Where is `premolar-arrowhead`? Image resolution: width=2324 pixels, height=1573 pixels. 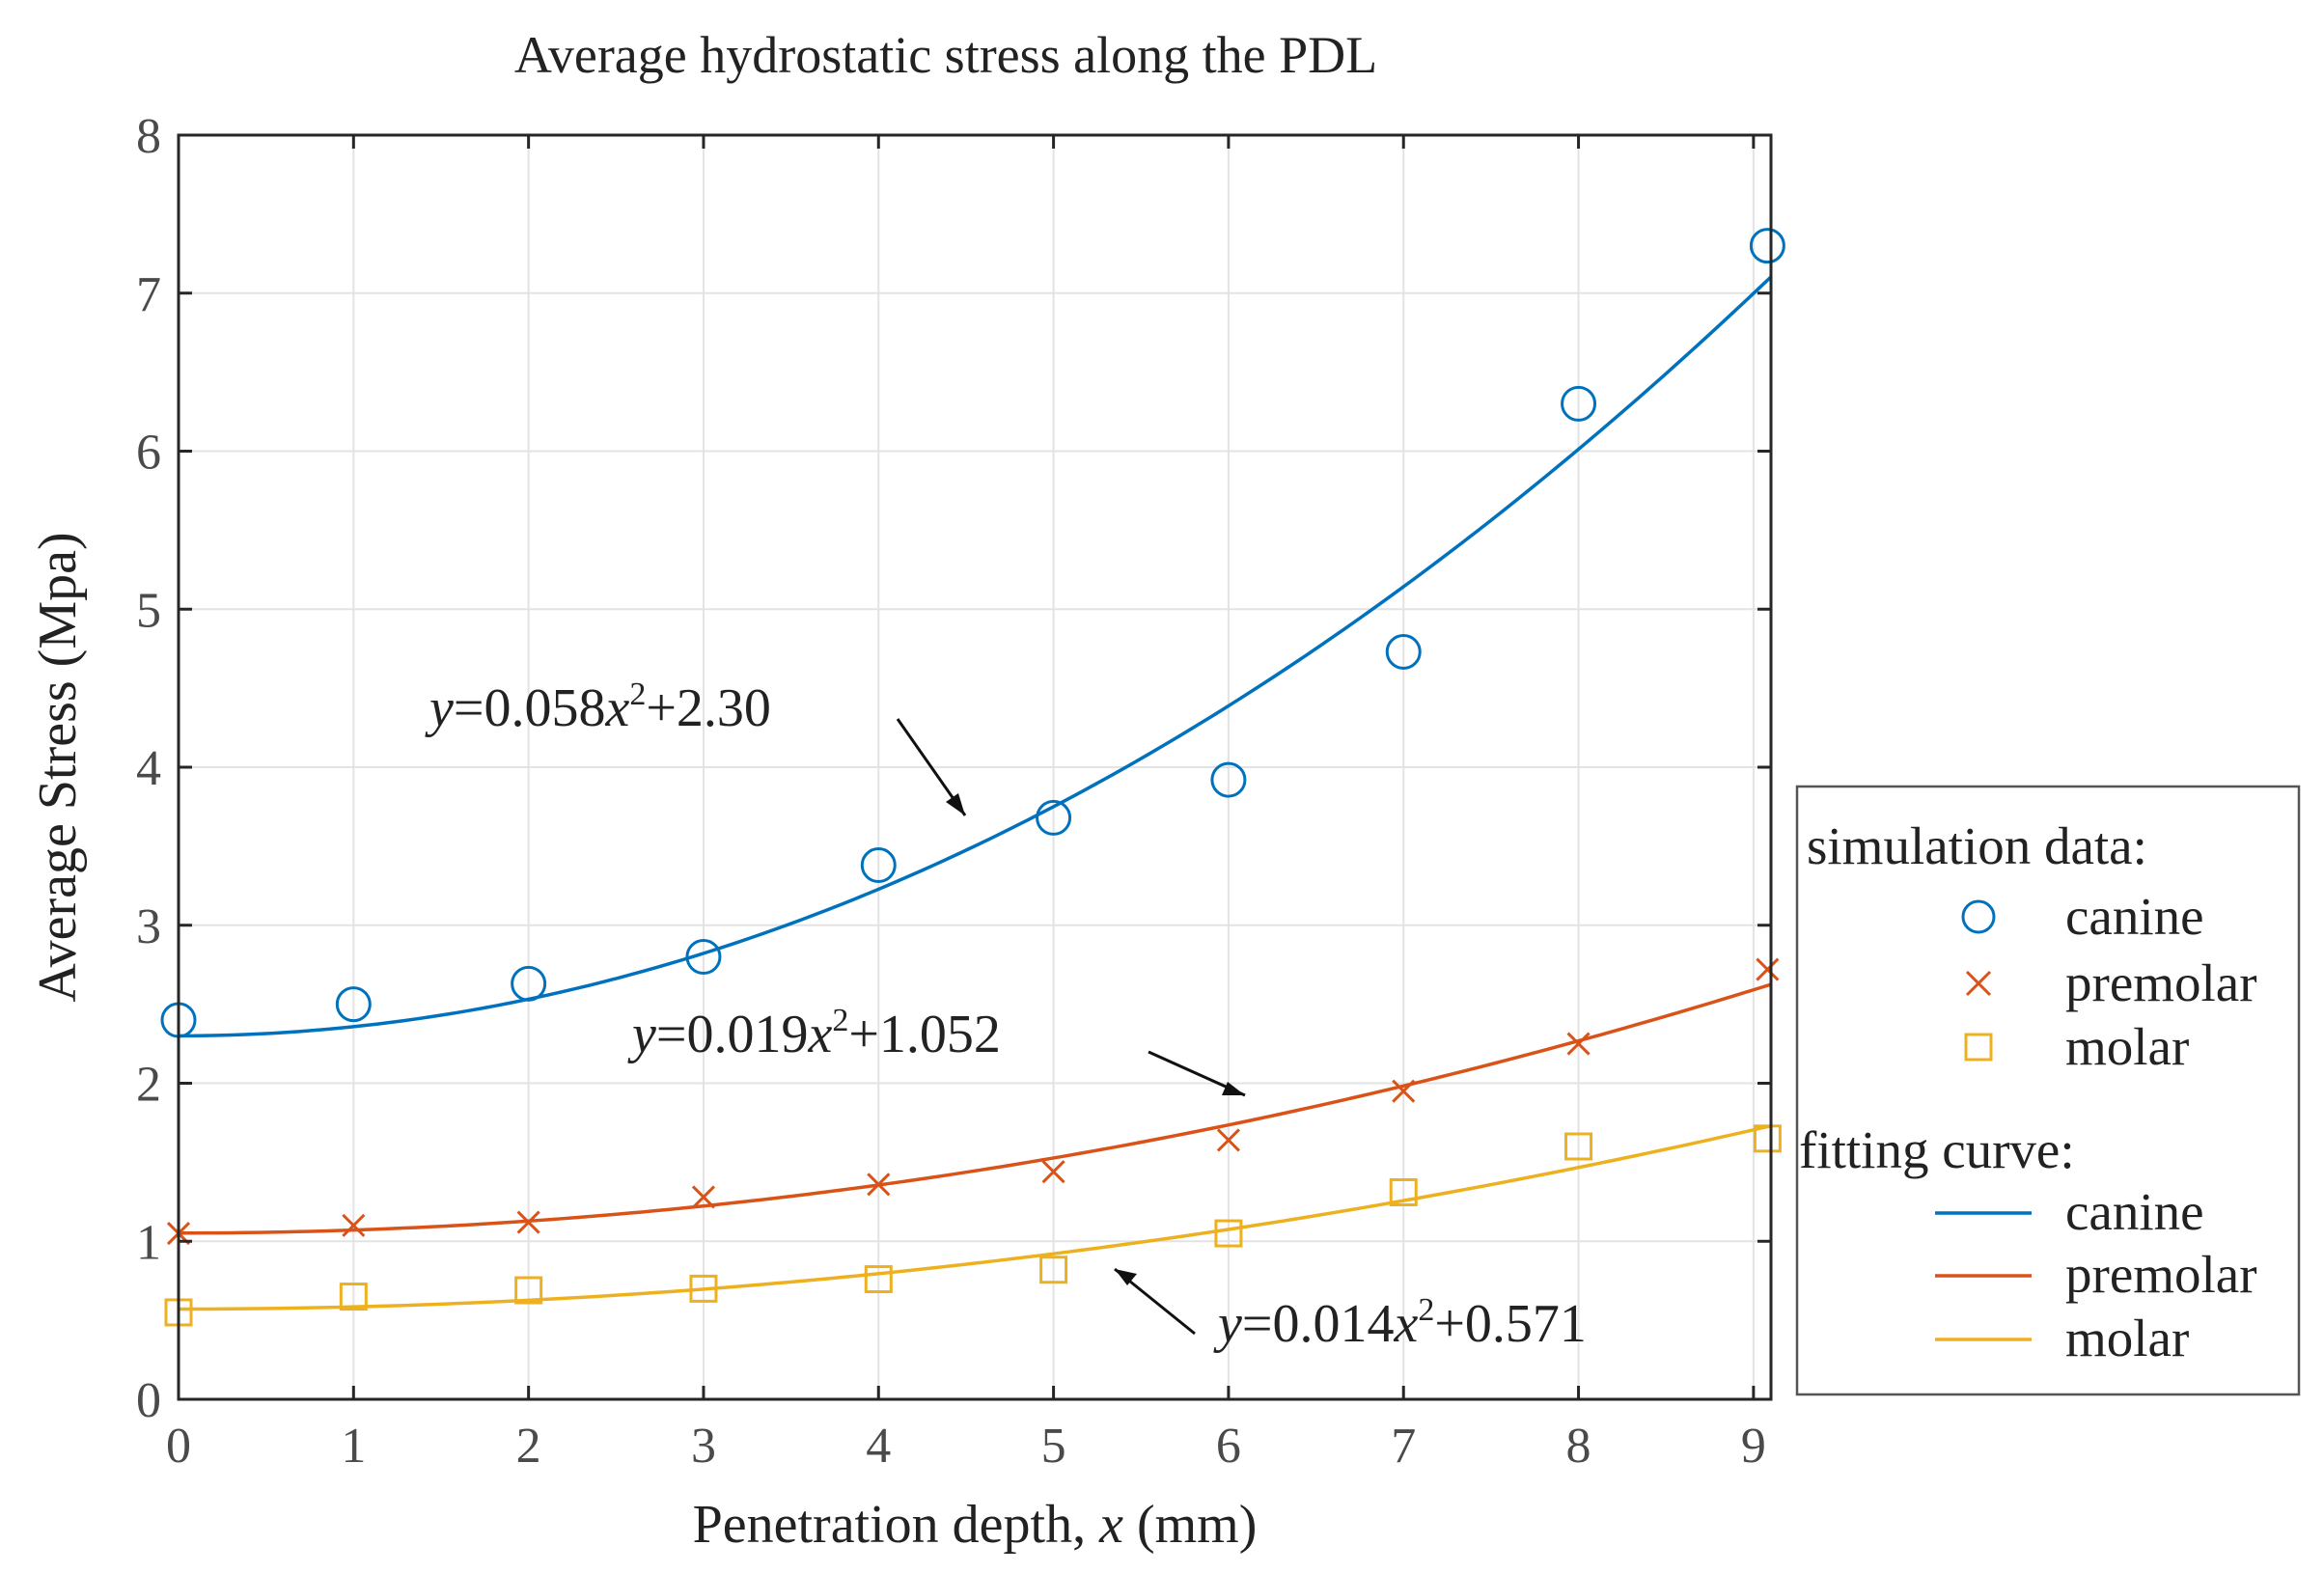
premolar-arrowhead is located at coordinates (1233, 1088).